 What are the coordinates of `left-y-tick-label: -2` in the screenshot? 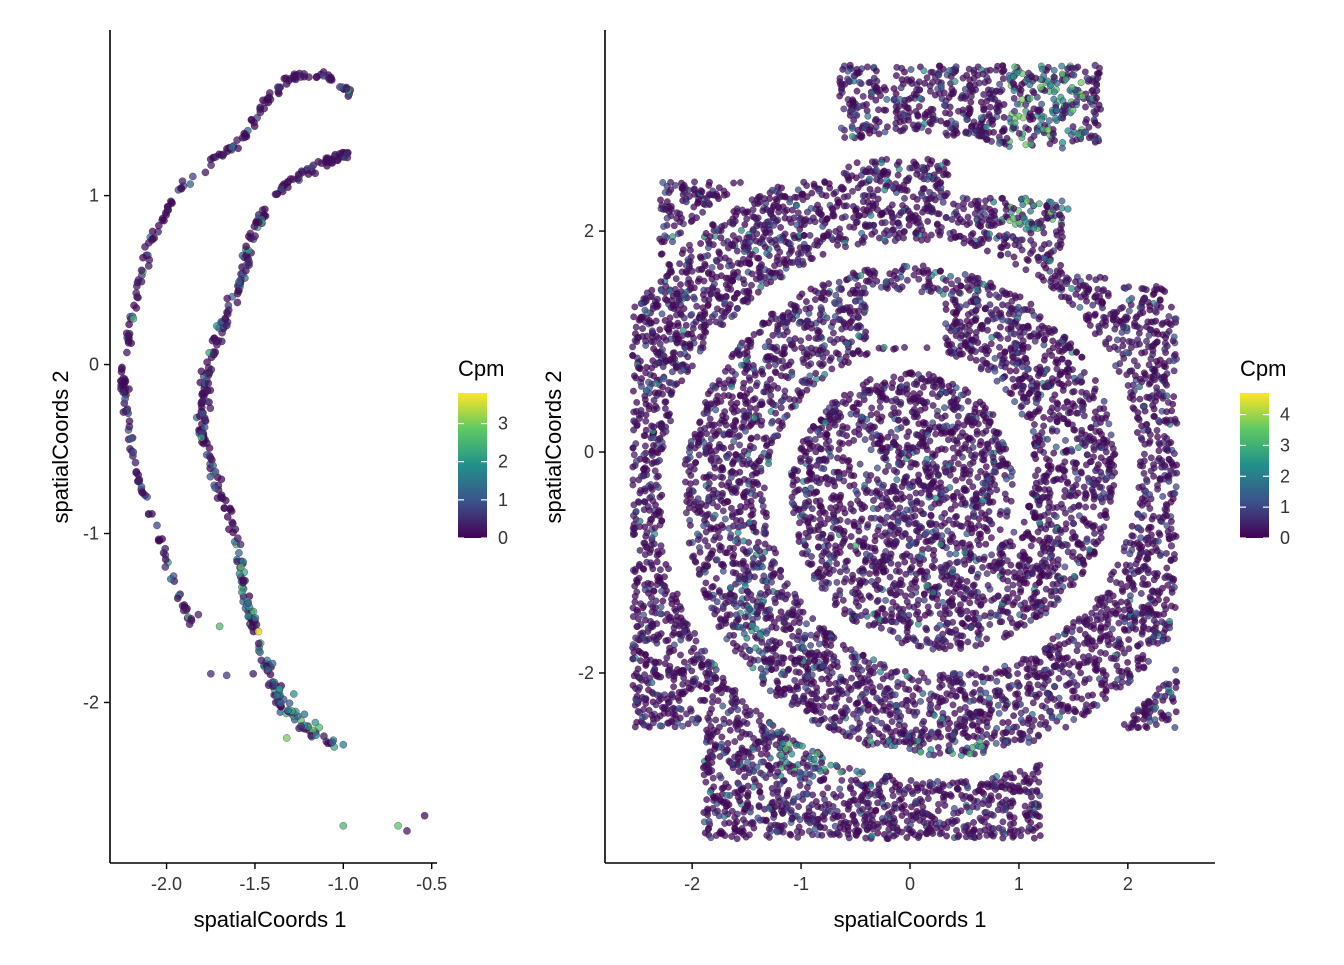 It's located at (91, 702).